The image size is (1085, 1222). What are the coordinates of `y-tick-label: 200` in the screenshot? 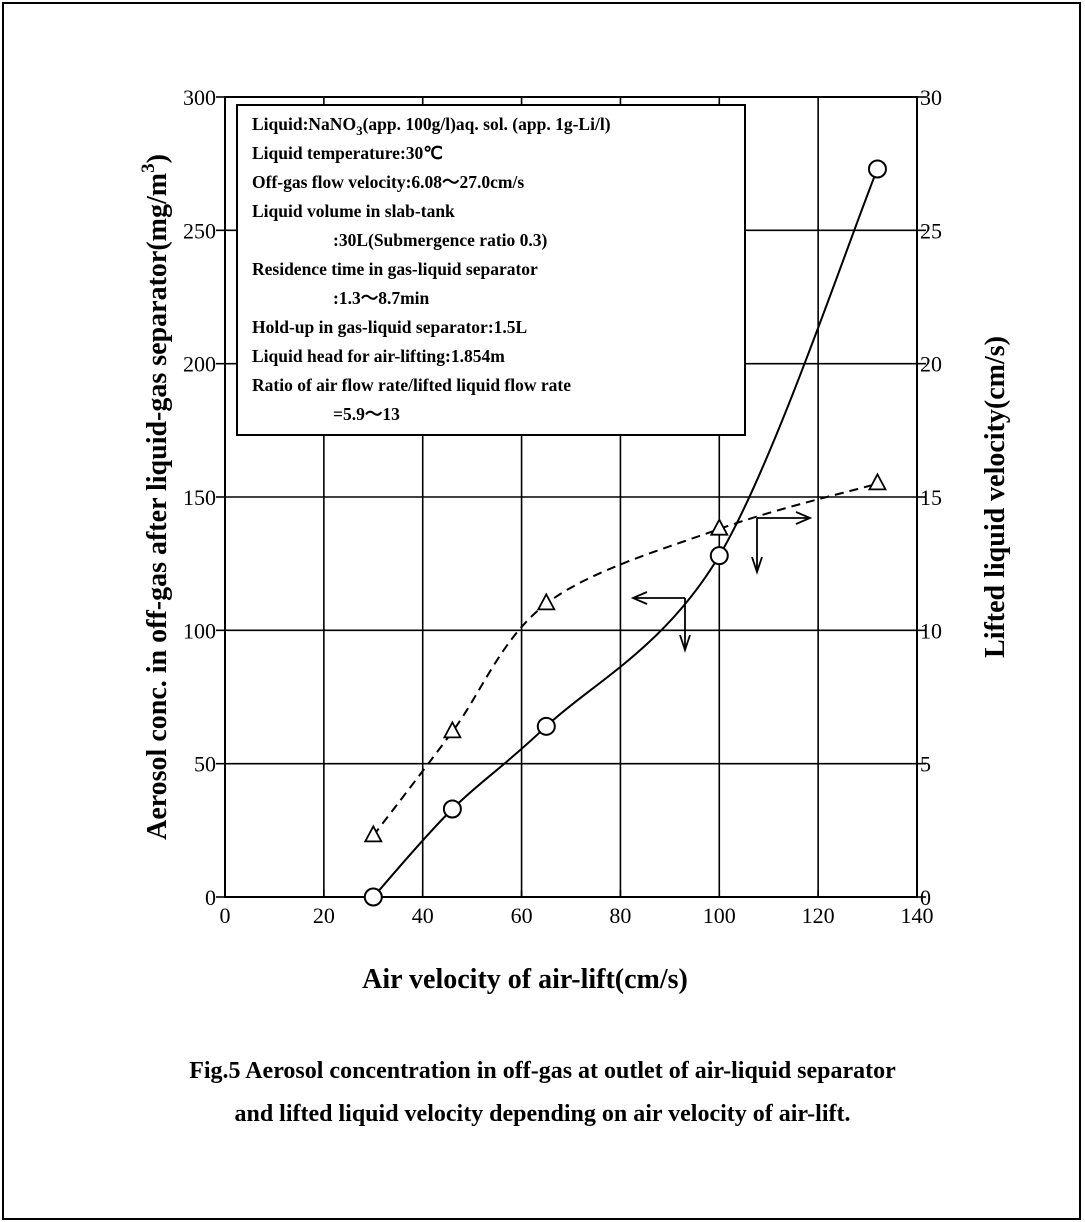 It's located at (199, 364).